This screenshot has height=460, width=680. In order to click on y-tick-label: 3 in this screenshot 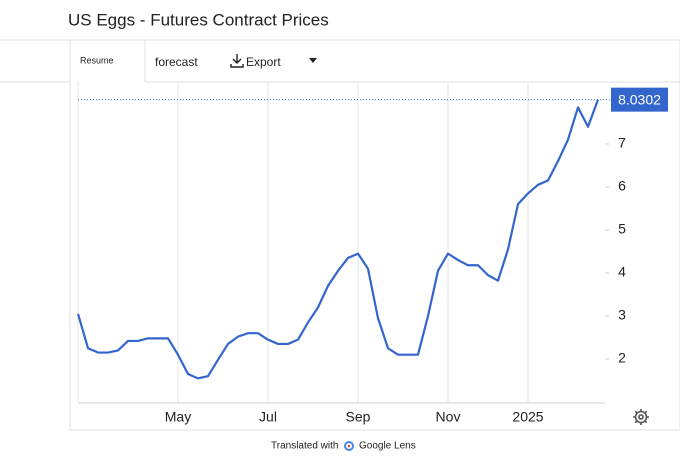, I will do `click(622, 315)`.